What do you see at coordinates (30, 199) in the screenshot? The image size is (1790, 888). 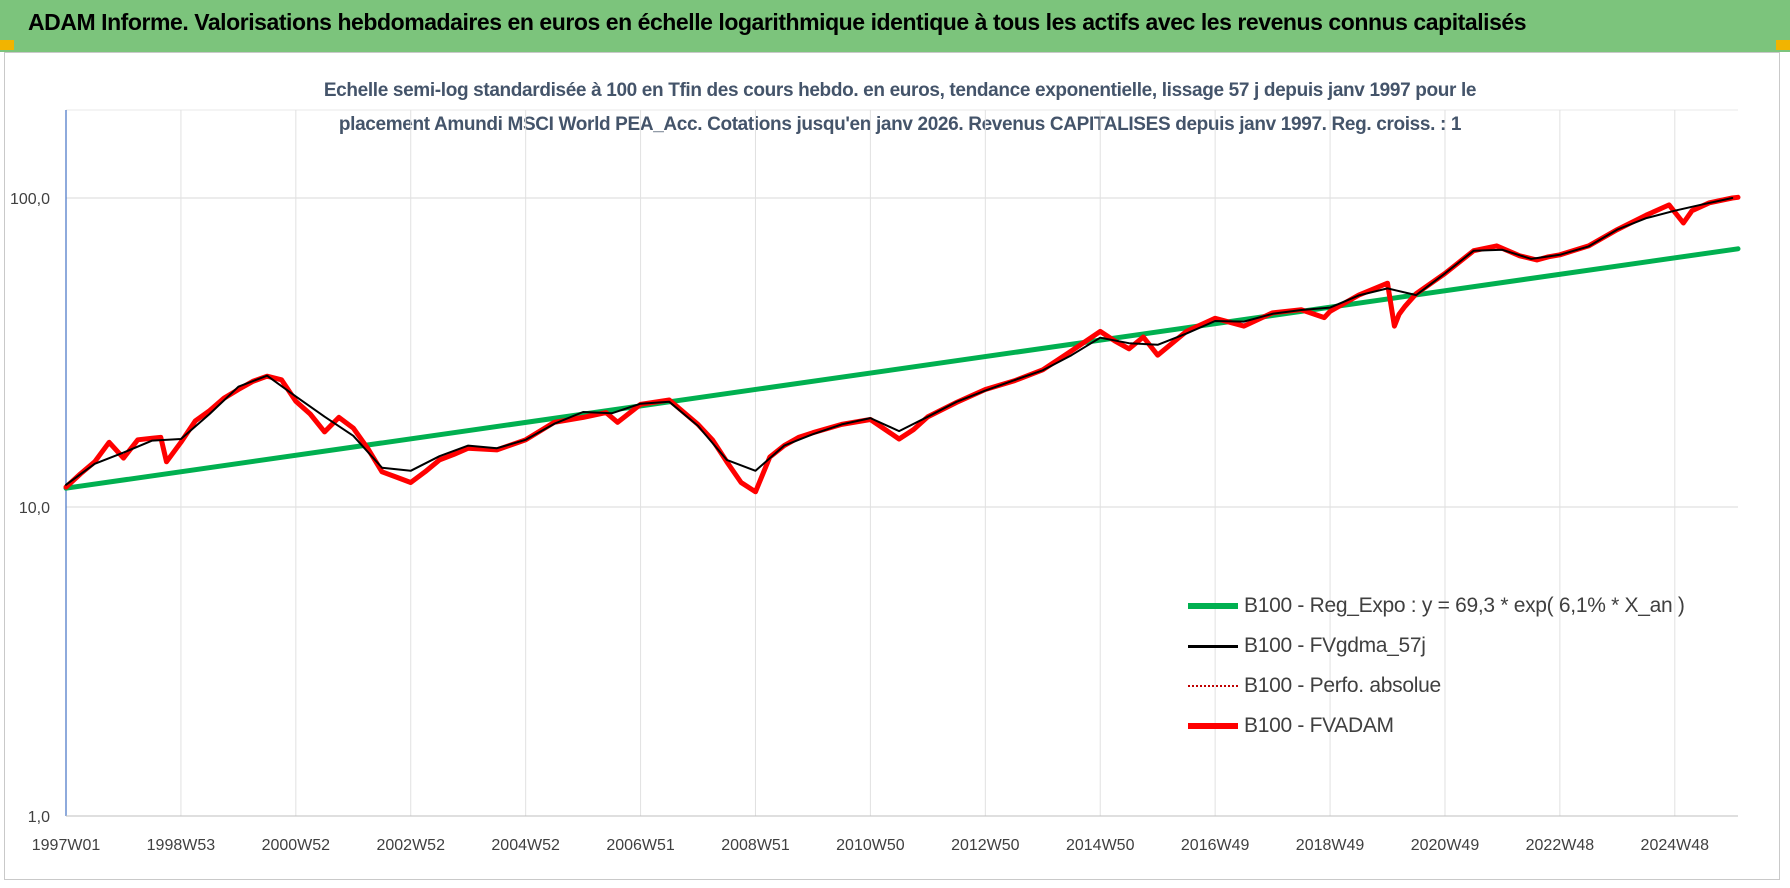 I see `y-tick-label: 100,0` at bounding box center [30, 199].